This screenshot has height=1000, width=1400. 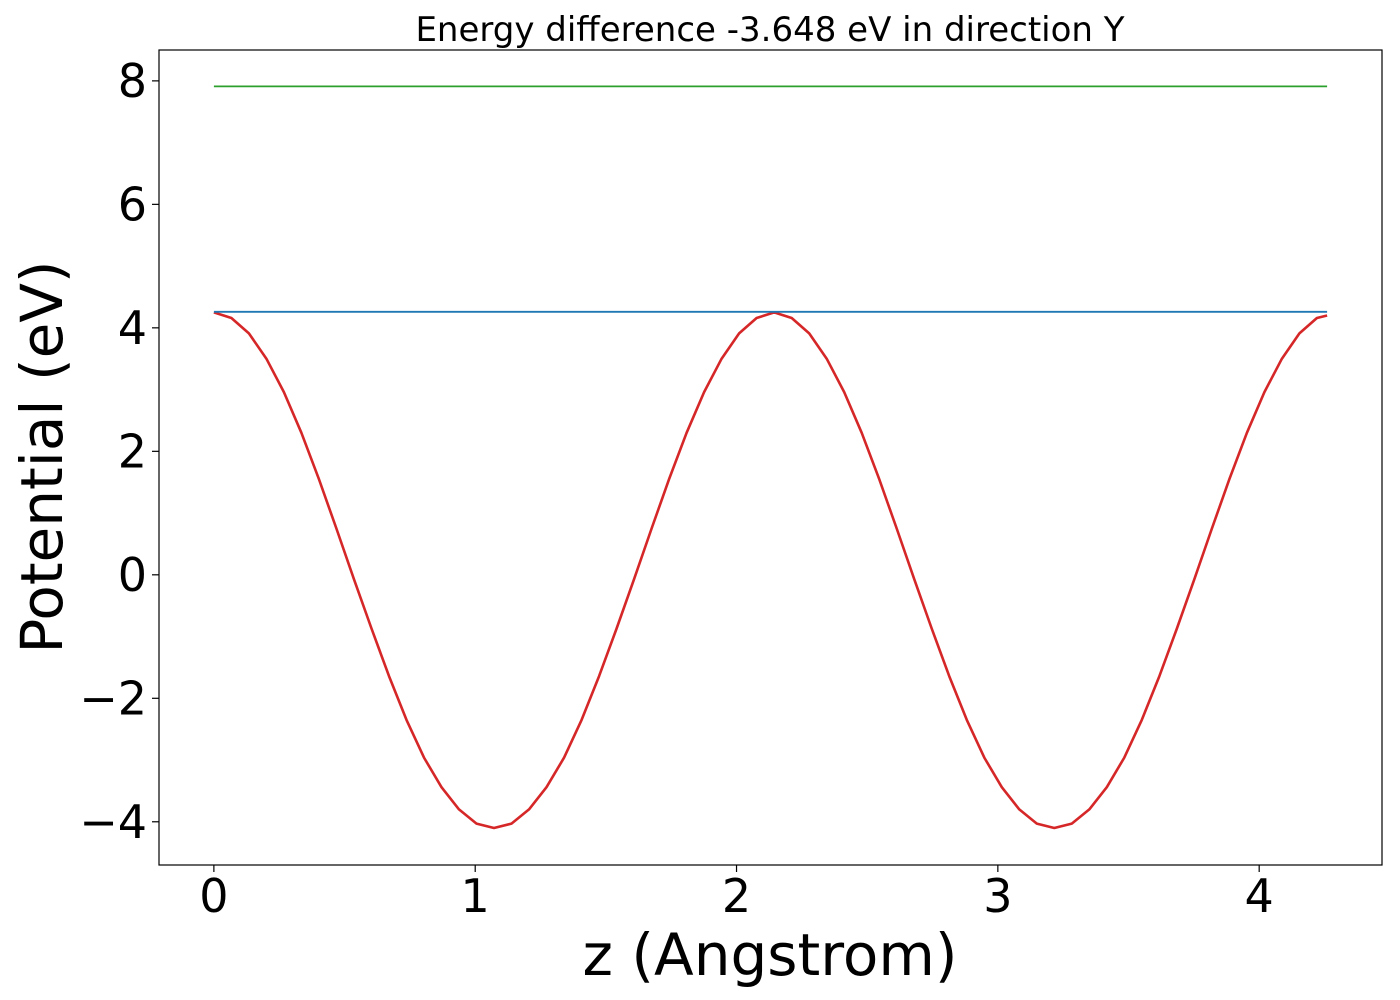 What do you see at coordinates (1259, 896) in the screenshot?
I see `x-tick-label: 4` at bounding box center [1259, 896].